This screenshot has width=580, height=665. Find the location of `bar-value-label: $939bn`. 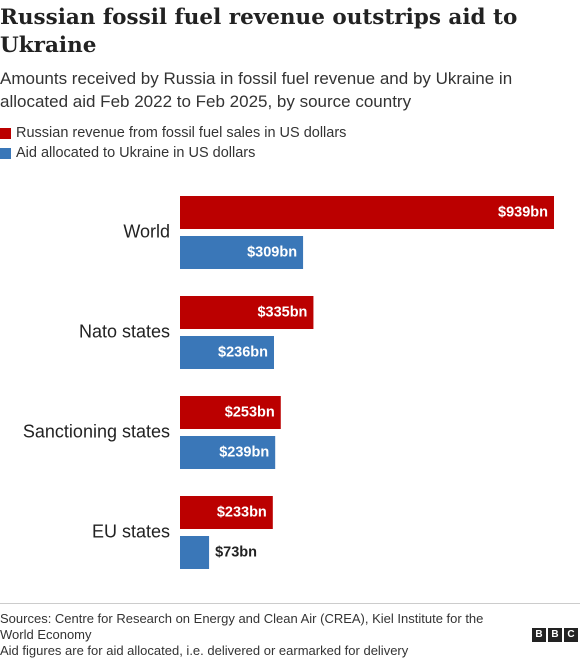

bar-value-label: $939bn is located at coordinates (523, 212).